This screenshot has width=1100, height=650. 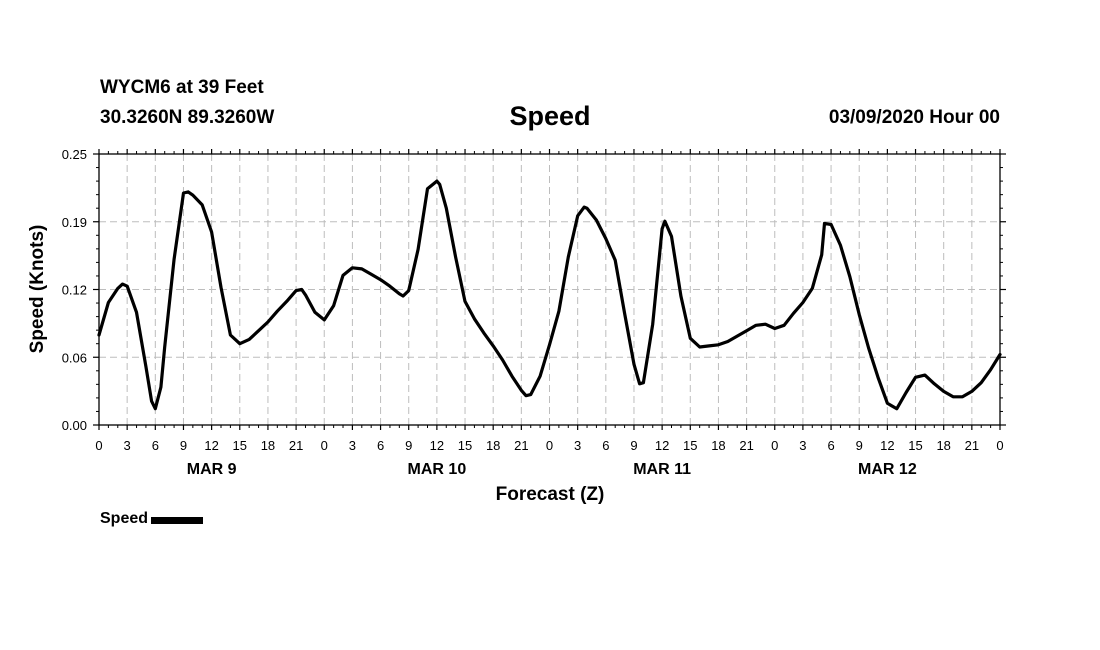 What do you see at coordinates (914, 117) in the screenshot?
I see `forecast-run-label: 03/09/2020 Hour 00` at bounding box center [914, 117].